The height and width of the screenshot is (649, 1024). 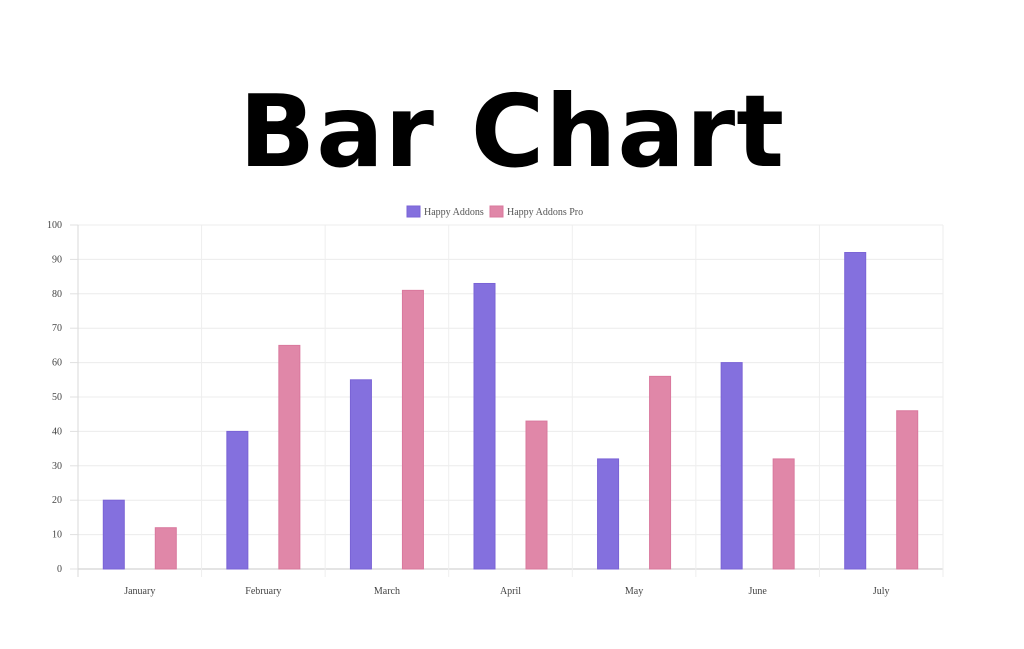 What do you see at coordinates (412, 429) in the screenshot?
I see `bar-happy-addons-pro-march` at bounding box center [412, 429].